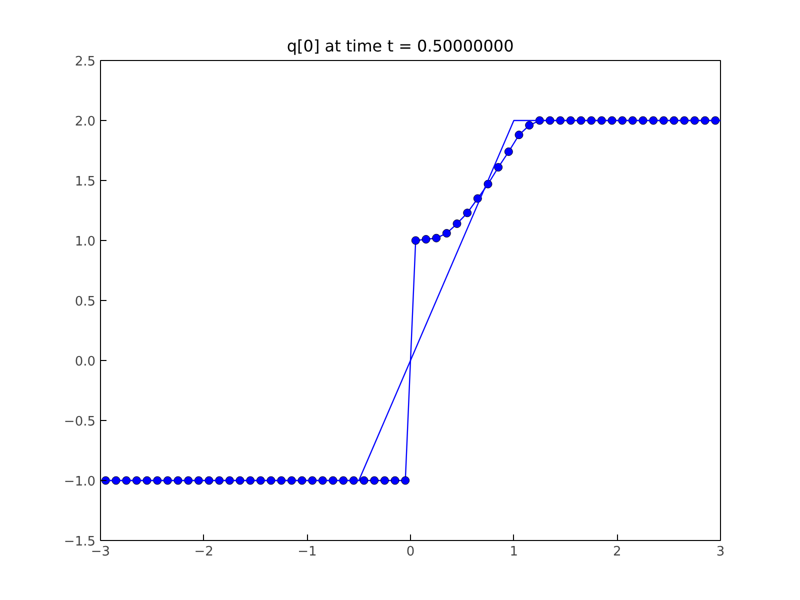 The image size is (800, 600). I want to click on y-tick-label: 2.5, so click(85, 62).